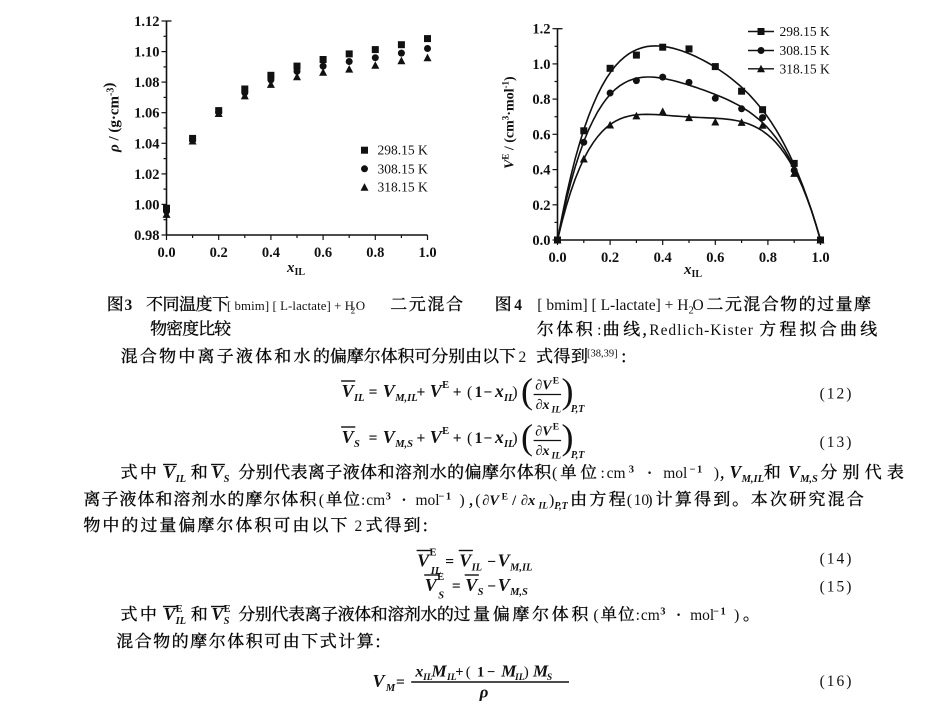  What do you see at coordinates (702, 615) in the screenshot?
I see `svg-text: mol` at bounding box center [702, 615].